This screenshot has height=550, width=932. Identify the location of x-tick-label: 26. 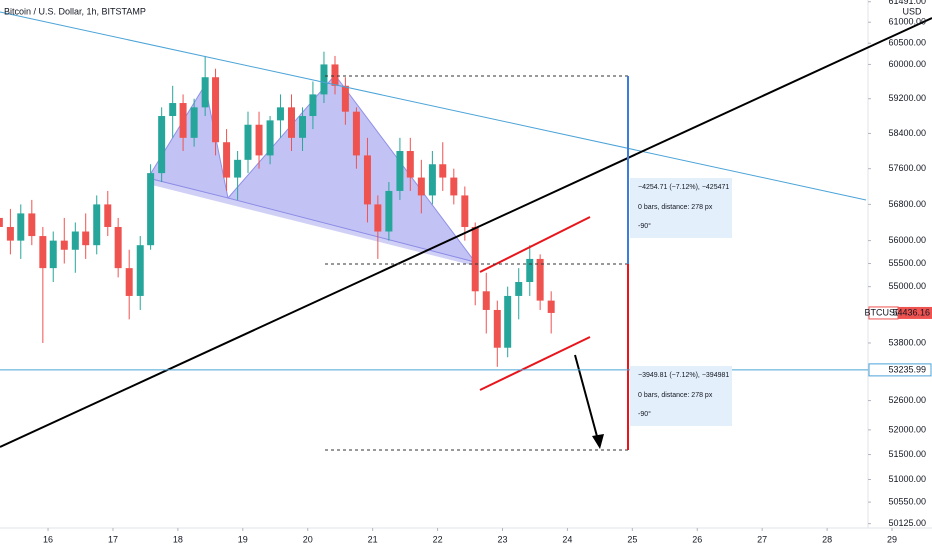
(697, 539).